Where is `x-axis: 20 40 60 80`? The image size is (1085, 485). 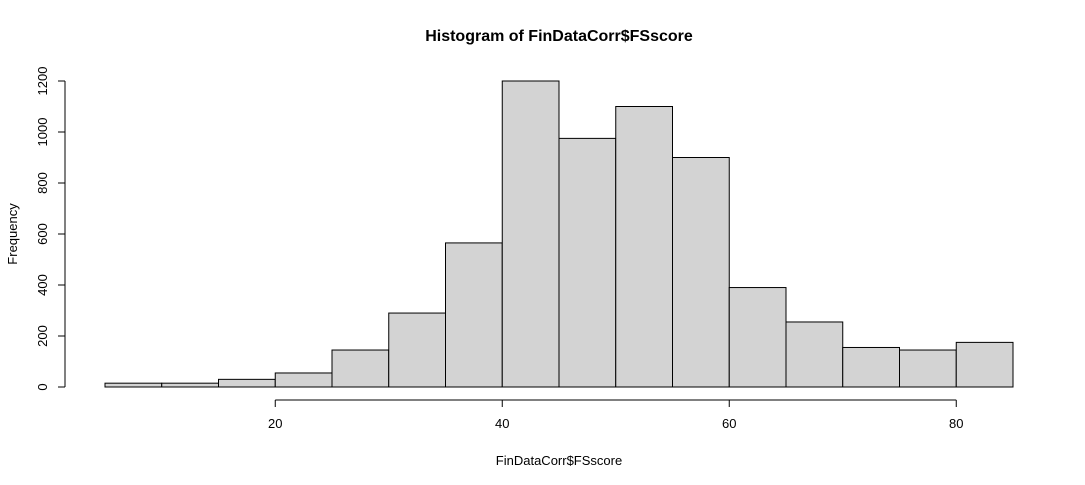
x-axis: 20 40 60 80 is located at coordinates (615, 415).